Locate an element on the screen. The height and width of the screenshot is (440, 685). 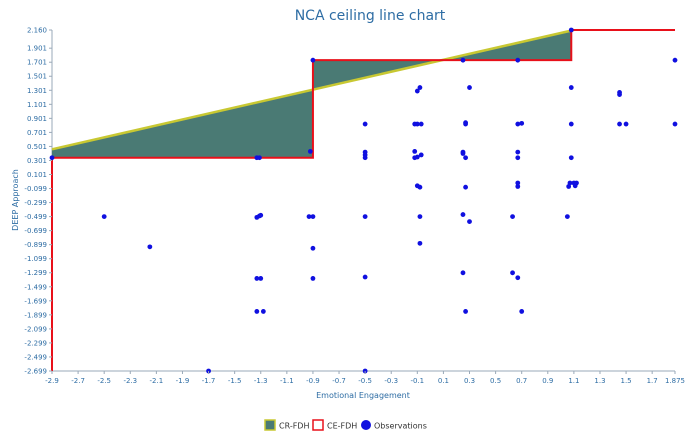
y-tick-label: 1.501 is located at coordinates (37, 77).